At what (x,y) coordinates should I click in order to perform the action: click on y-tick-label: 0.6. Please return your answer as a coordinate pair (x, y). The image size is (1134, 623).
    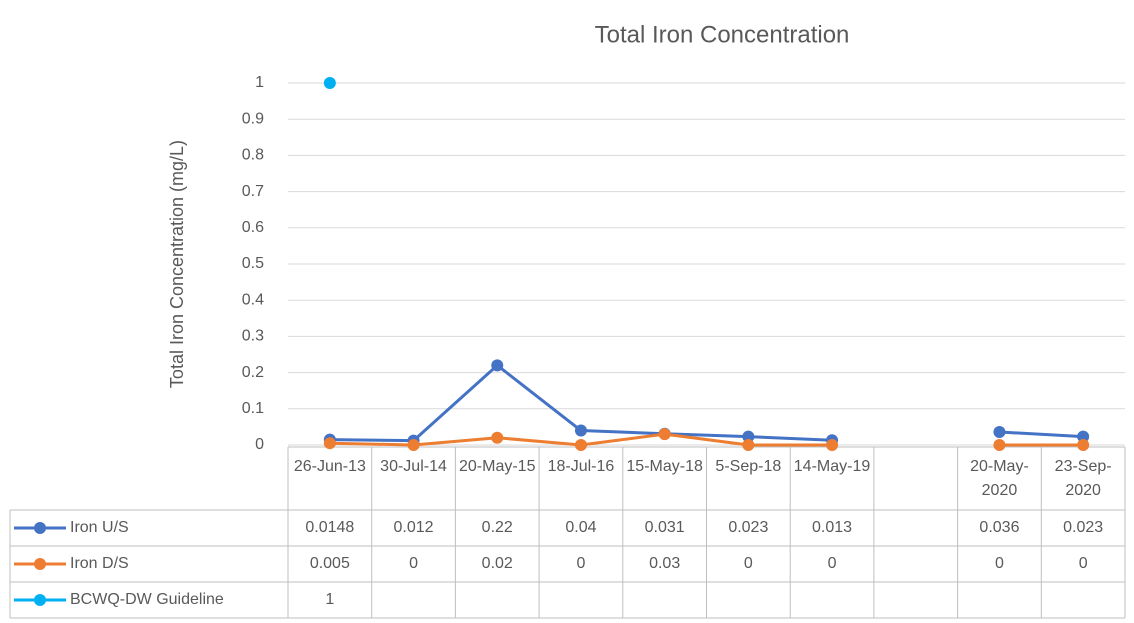
    Looking at the image, I should click on (253, 227).